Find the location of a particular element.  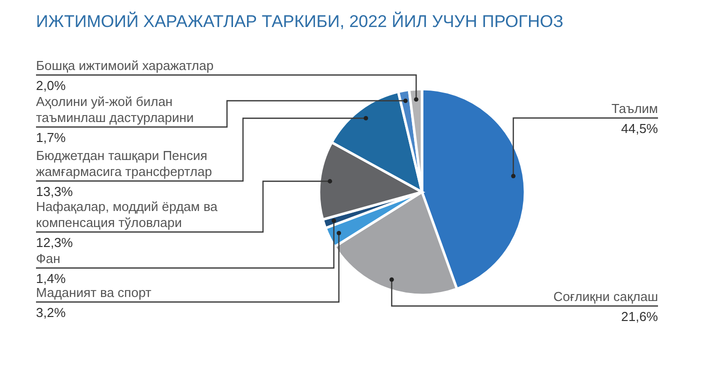

slice-label: Маданият ва спорт is located at coordinates (94, 292).